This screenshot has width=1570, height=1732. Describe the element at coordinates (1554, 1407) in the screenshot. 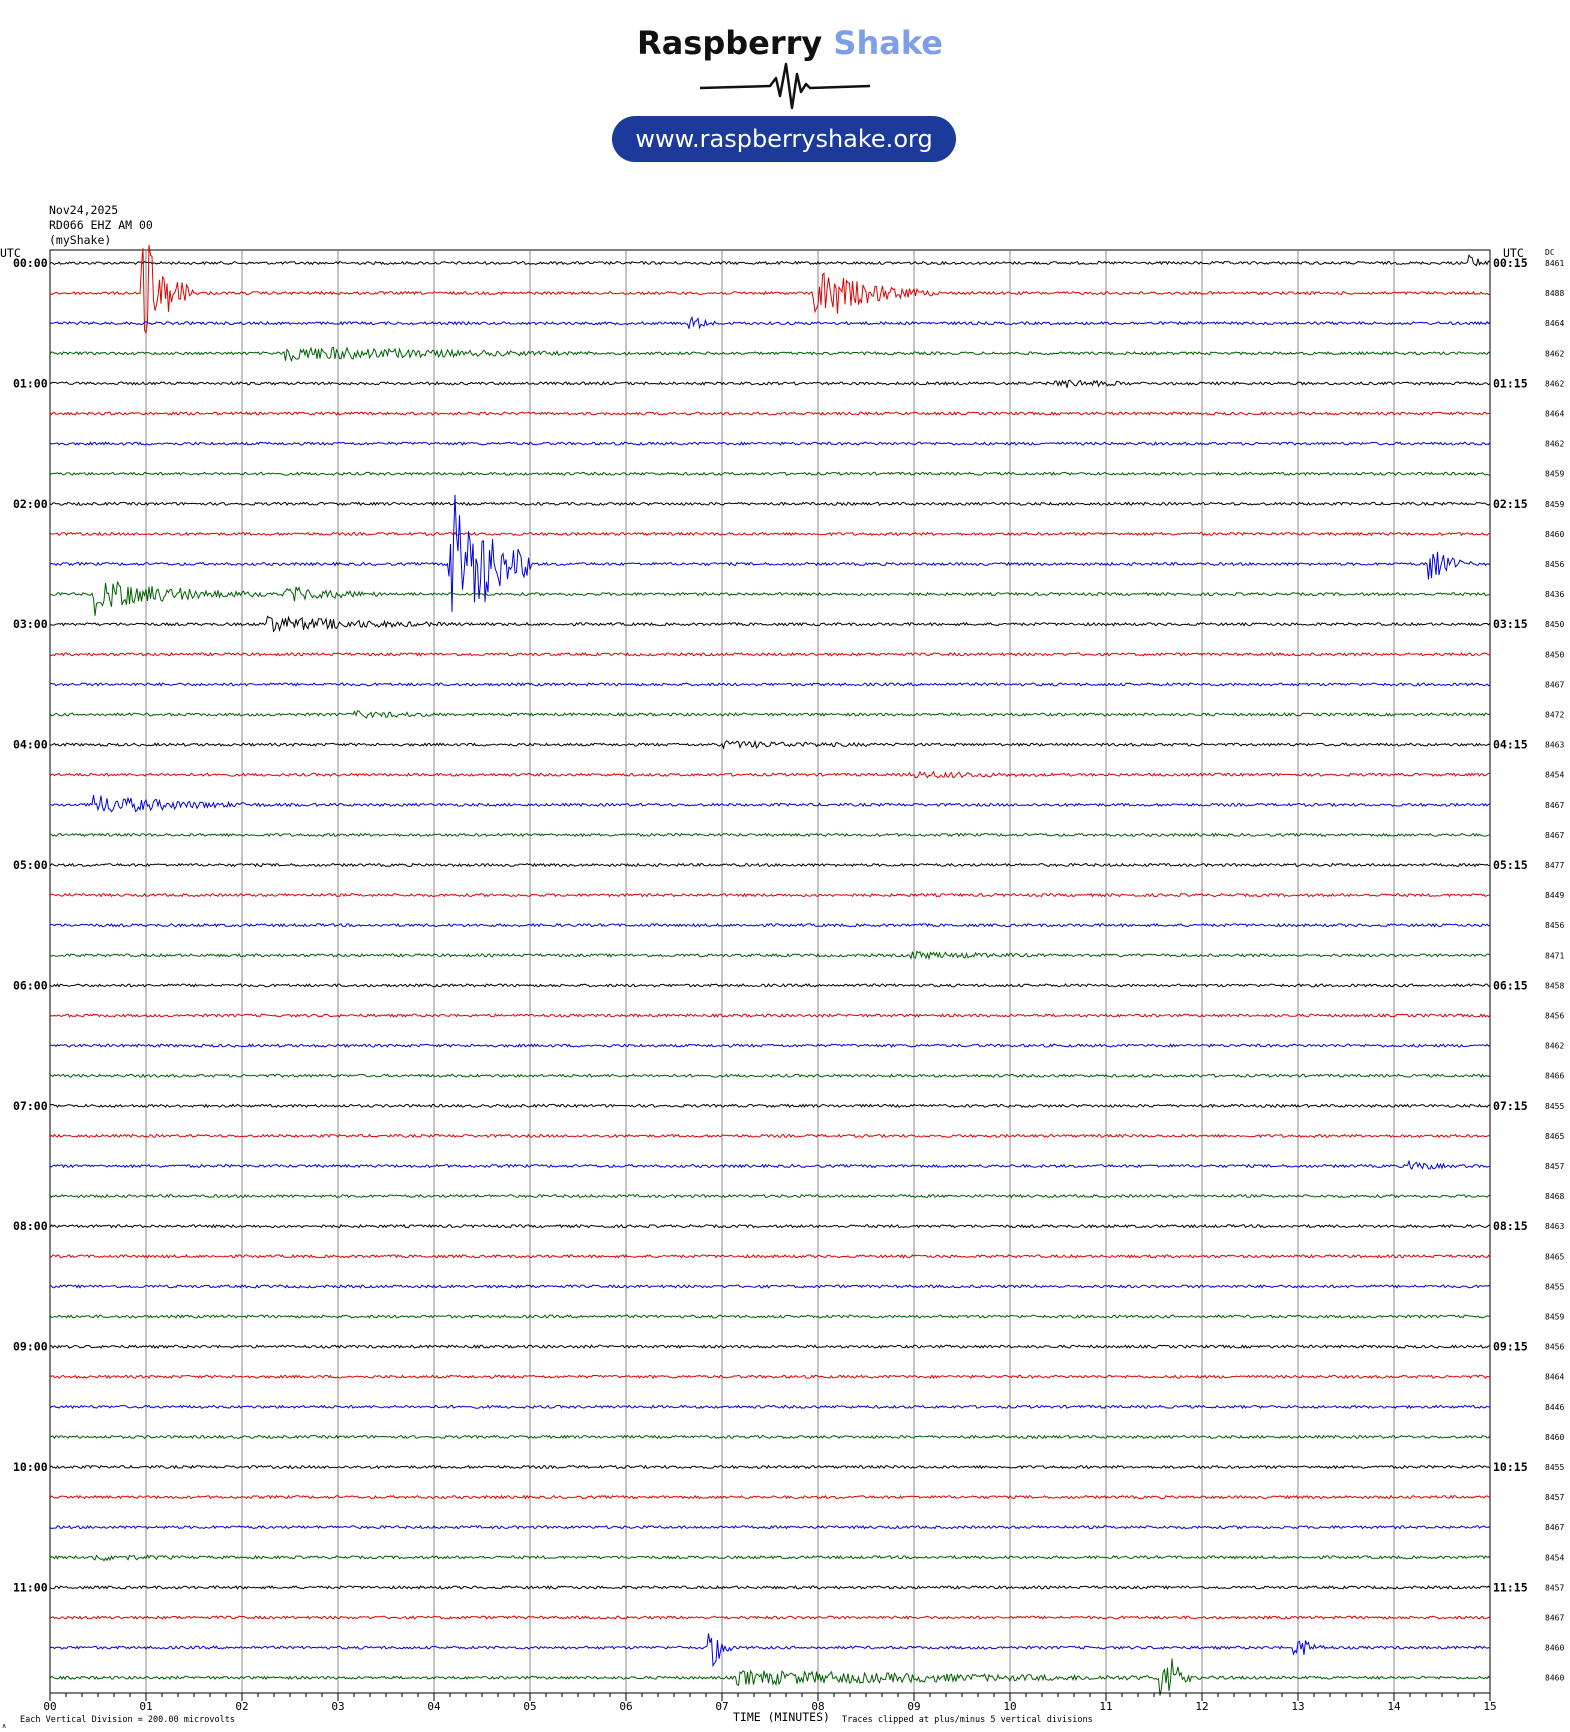

I see `row-dc-value: 8446` at that location.